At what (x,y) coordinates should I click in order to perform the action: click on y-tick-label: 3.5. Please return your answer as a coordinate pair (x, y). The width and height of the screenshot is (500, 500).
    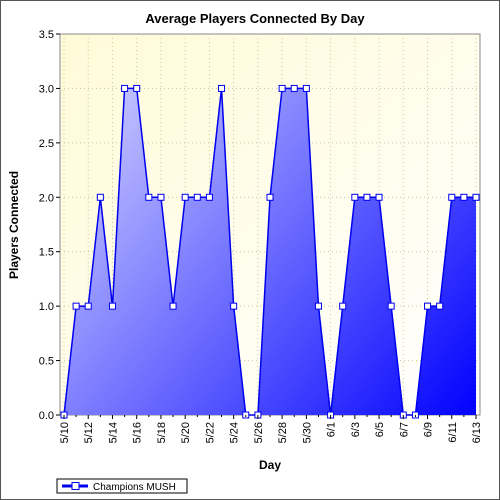
    Looking at the image, I should click on (46, 35).